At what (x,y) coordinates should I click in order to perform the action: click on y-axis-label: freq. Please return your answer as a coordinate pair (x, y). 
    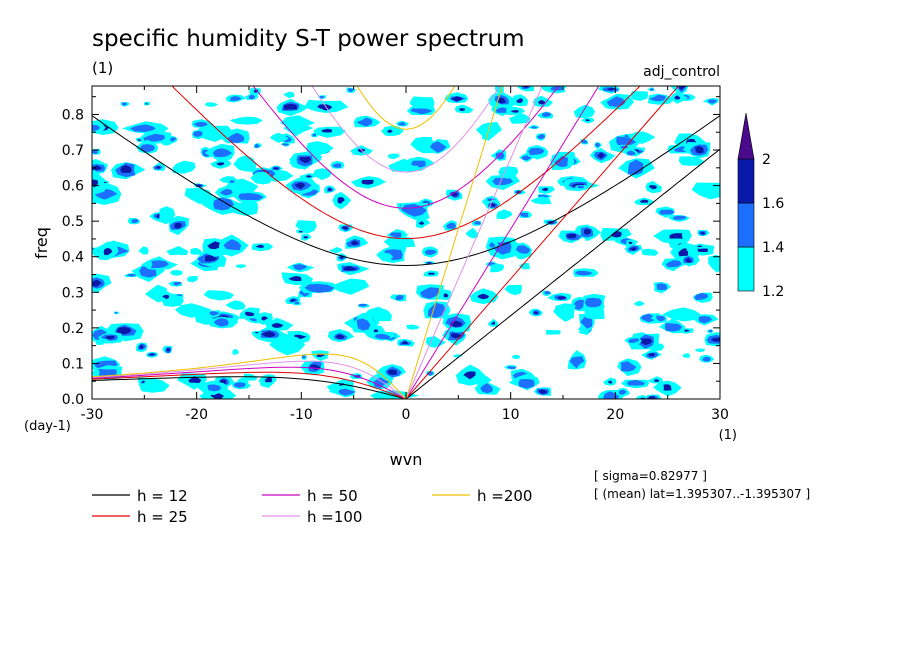
    Looking at the image, I should click on (41, 243).